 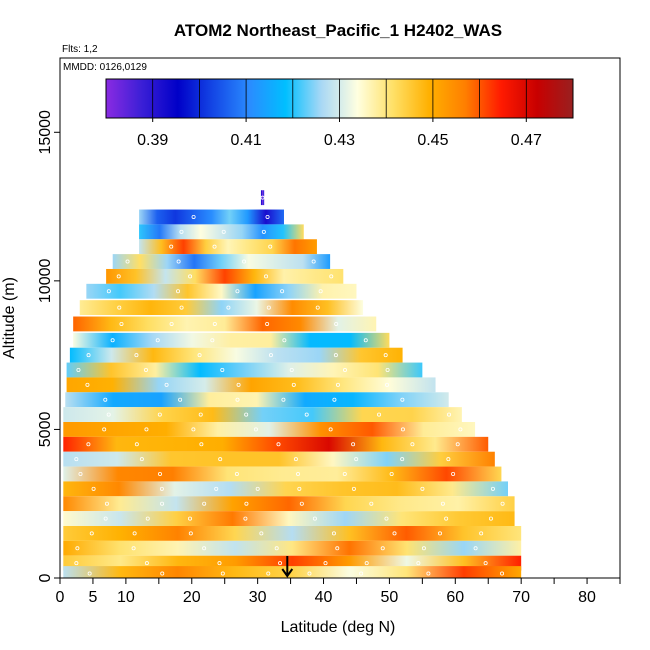 I want to click on y-tick-label: 15000, so click(x=45, y=132).